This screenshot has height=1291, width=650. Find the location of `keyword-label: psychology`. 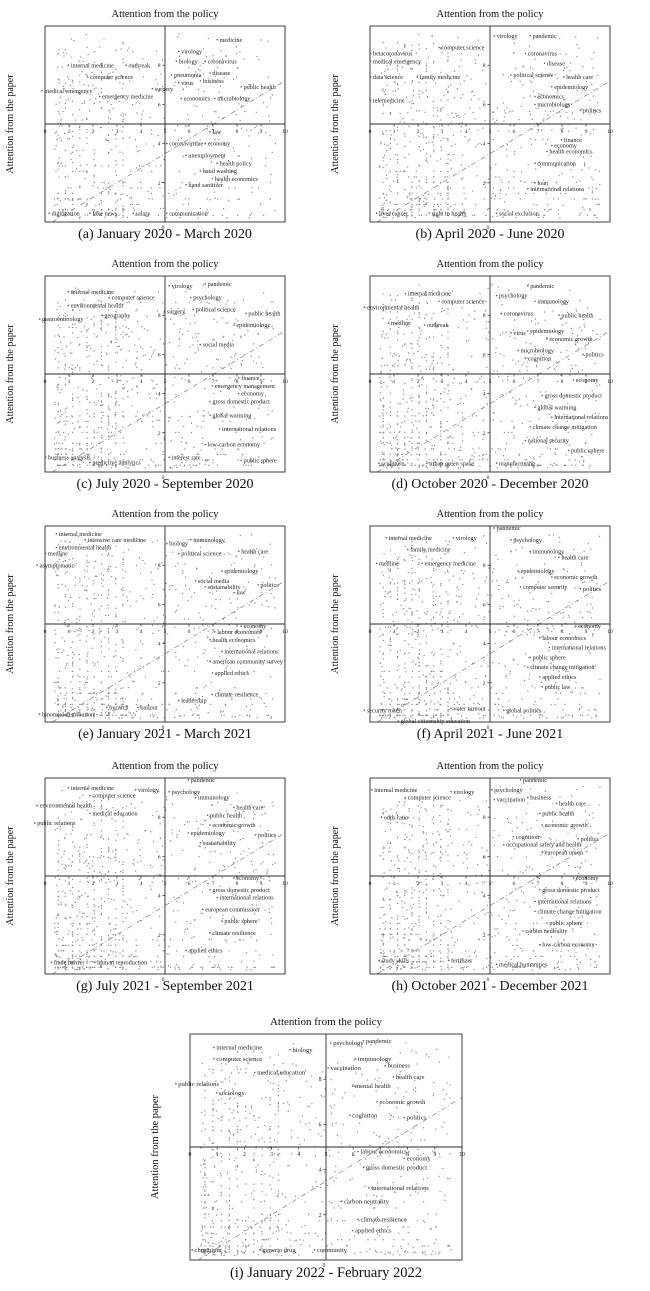

keyword-label: psychology is located at coordinates (186, 792).